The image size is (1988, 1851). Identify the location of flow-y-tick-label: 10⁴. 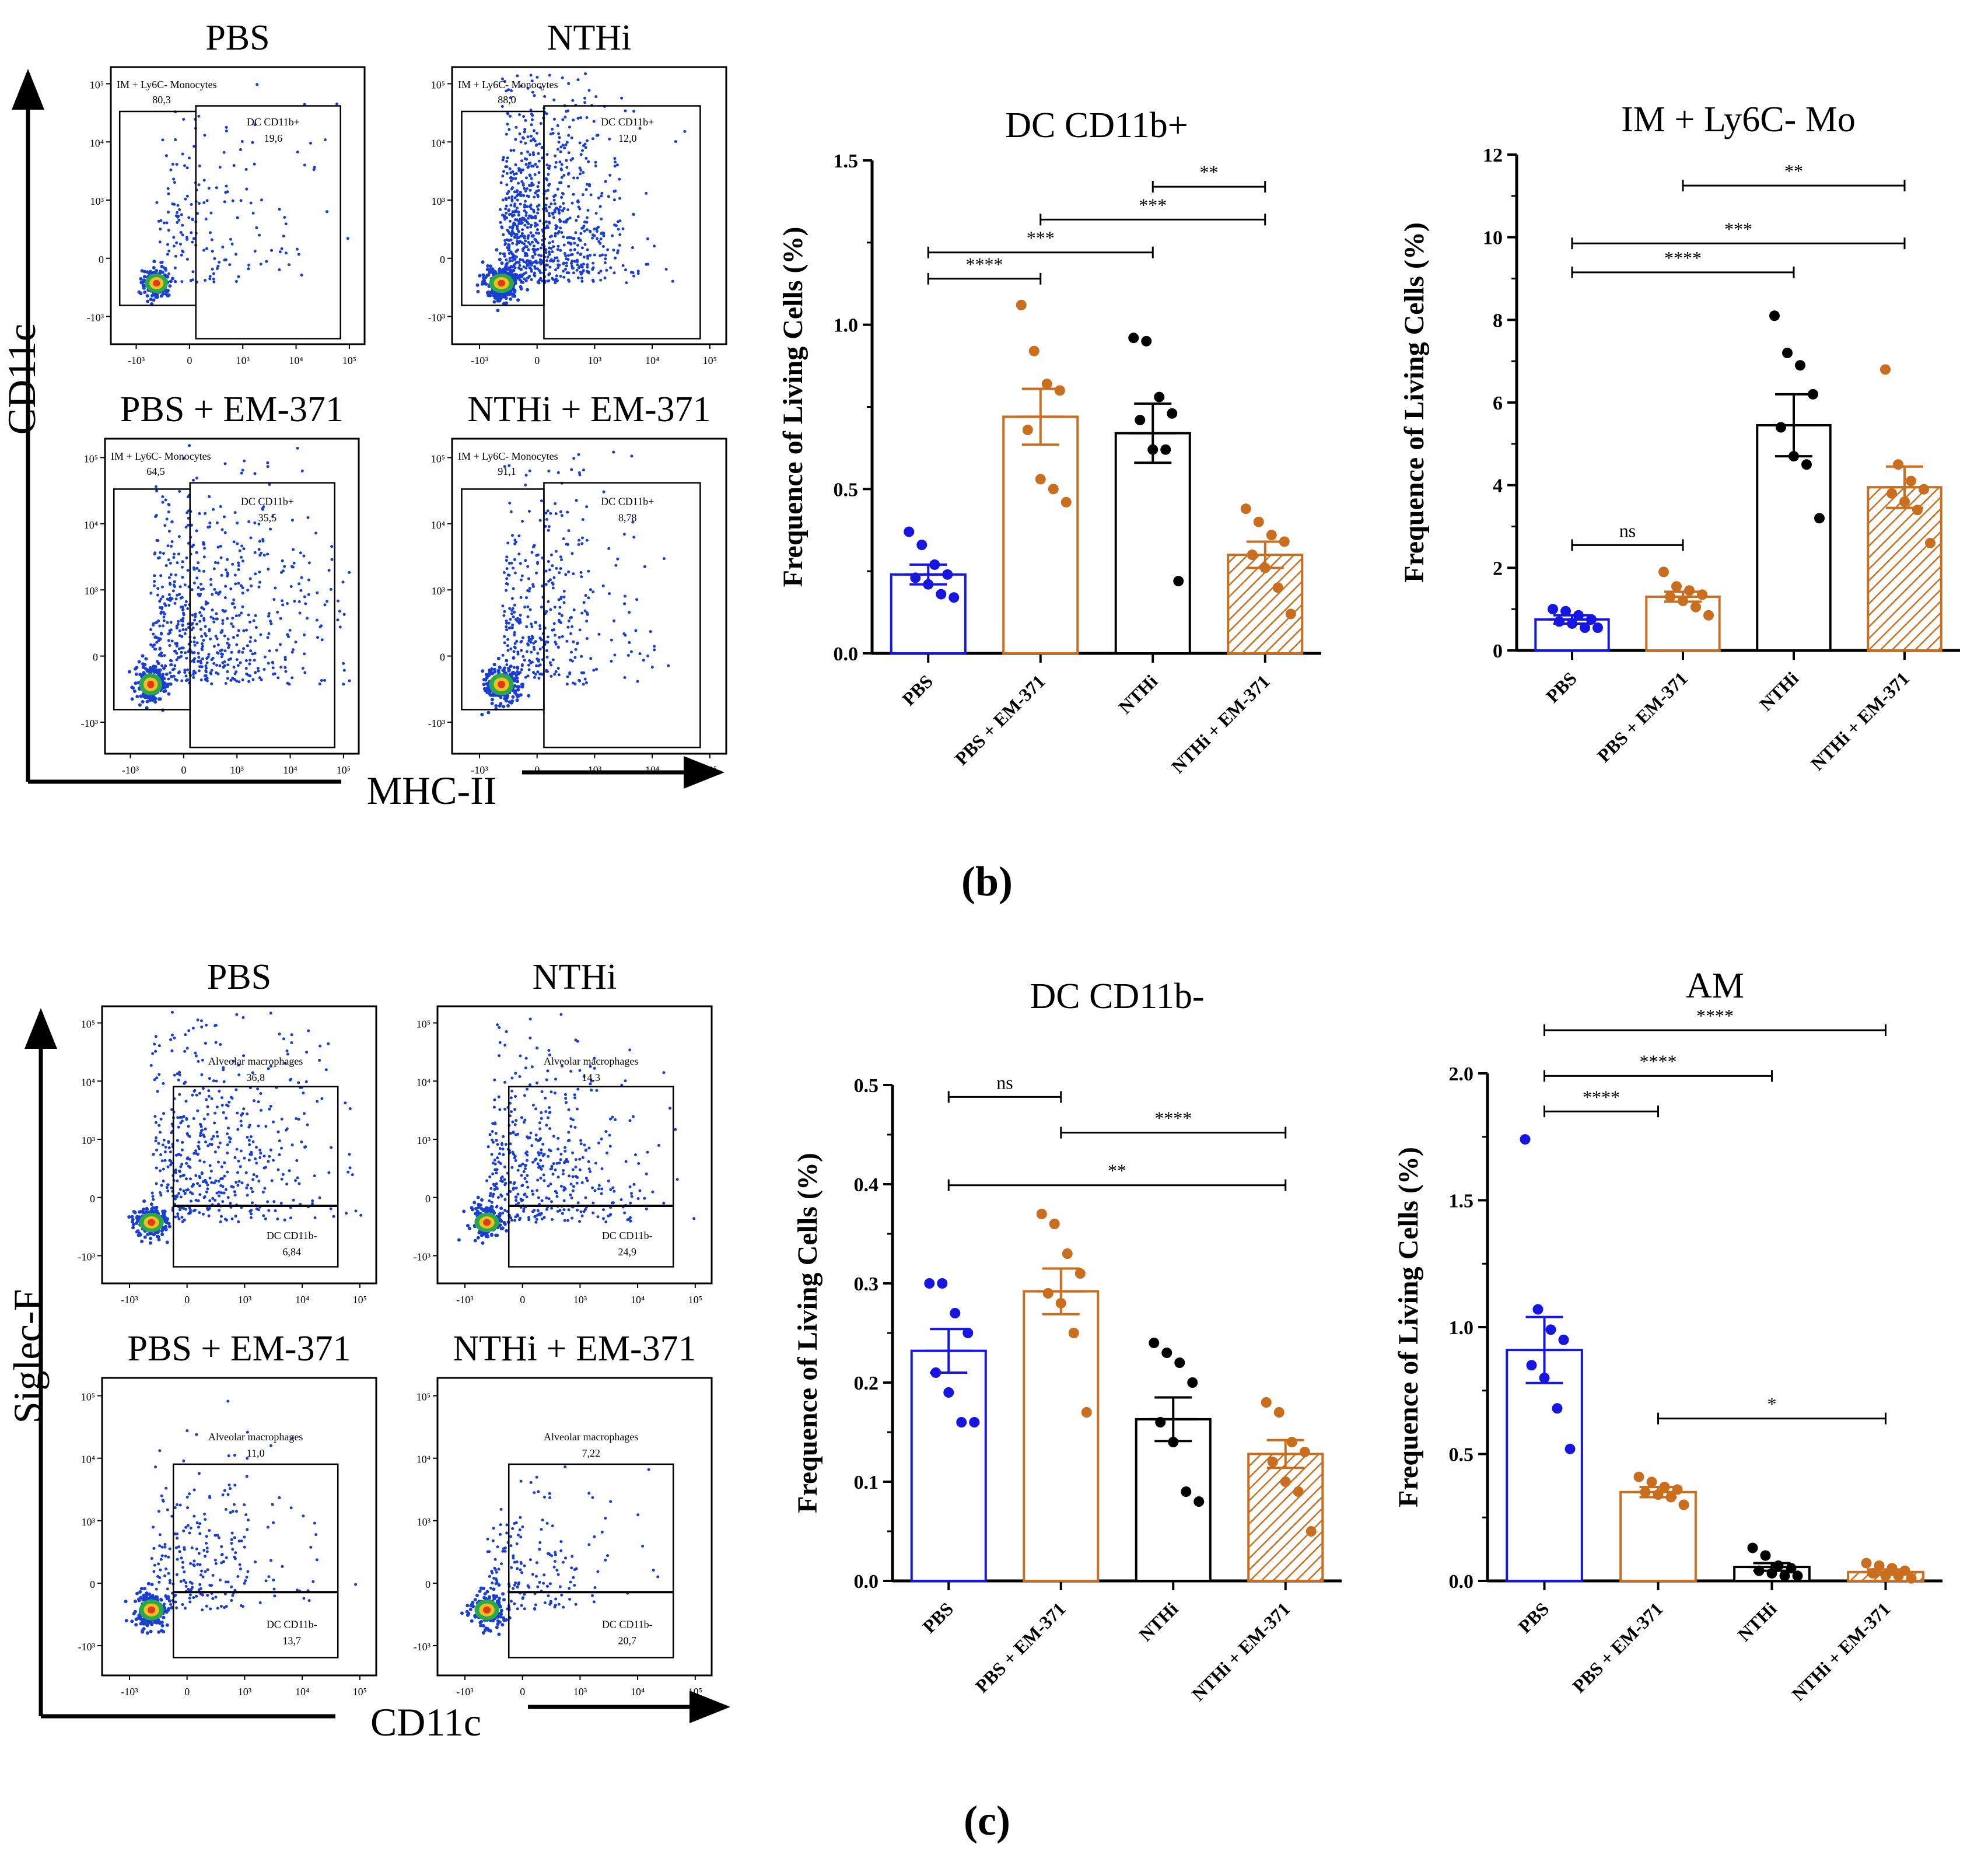
(423, 1082).